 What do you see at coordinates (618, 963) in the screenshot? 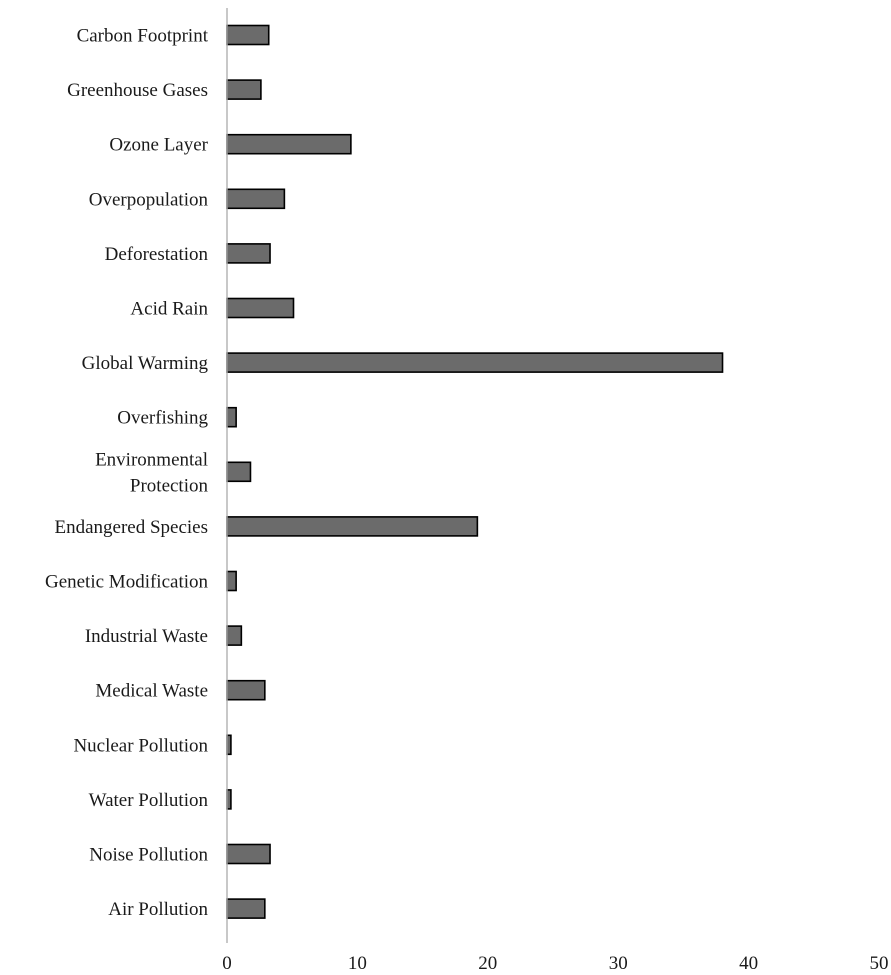
I see `x-tick-label: 30` at bounding box center [618, 963].